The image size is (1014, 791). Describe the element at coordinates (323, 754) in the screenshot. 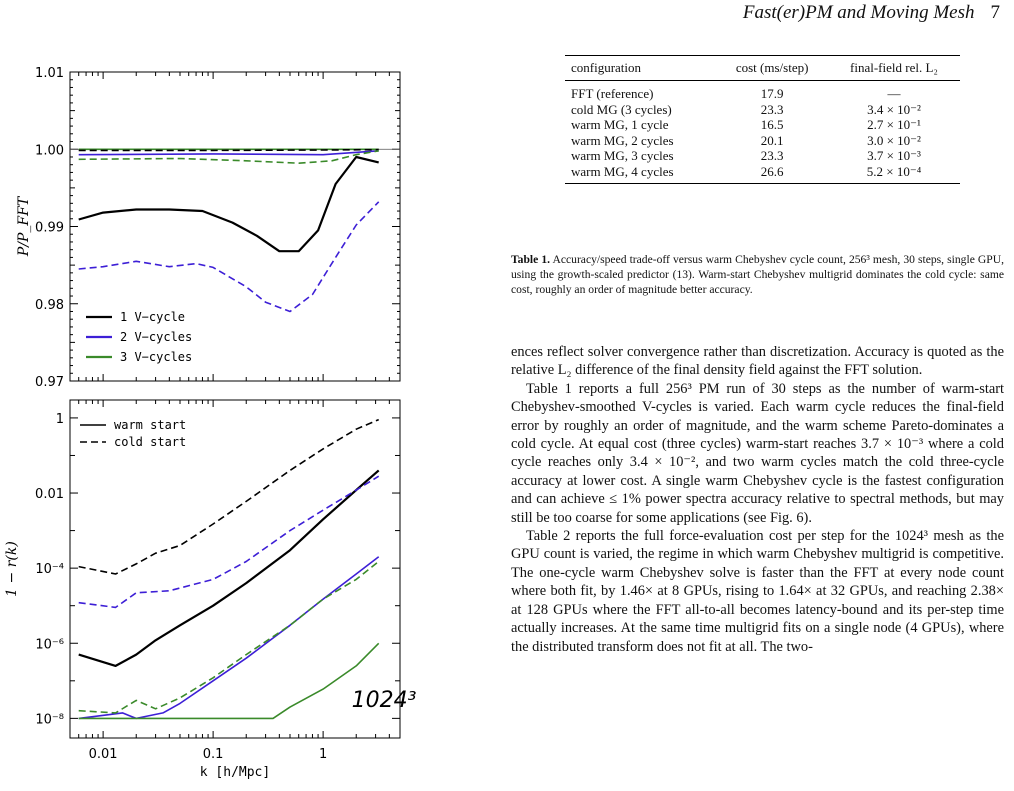

I see `x-tick-label: 1` at that location.